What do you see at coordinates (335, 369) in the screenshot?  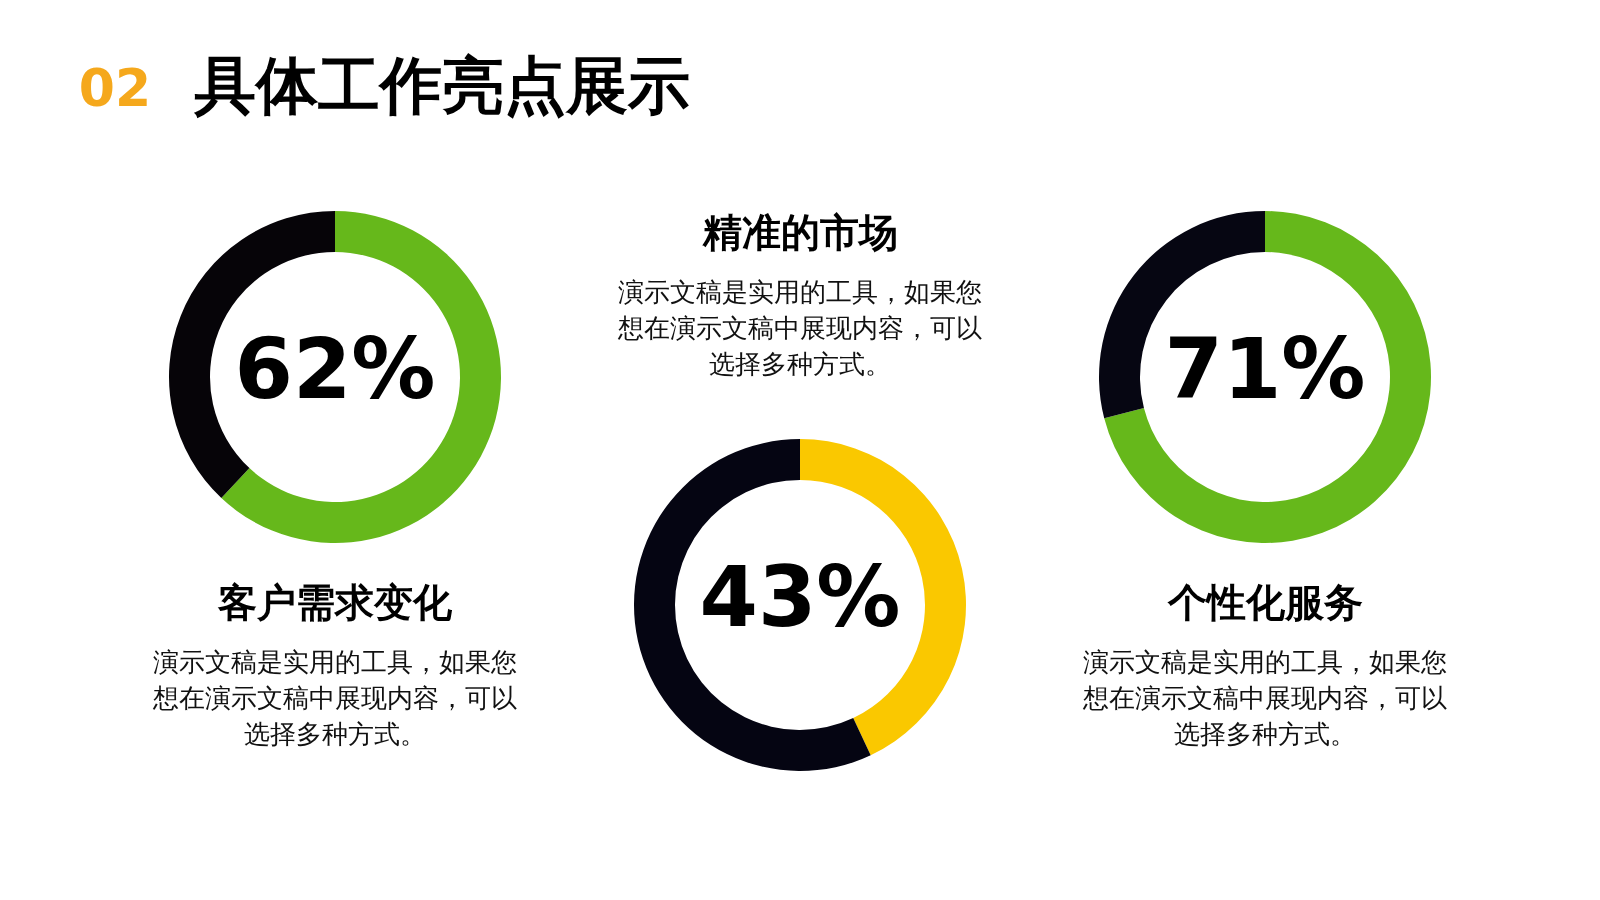 I see `text: 62%` at bounding box center [335, 369].